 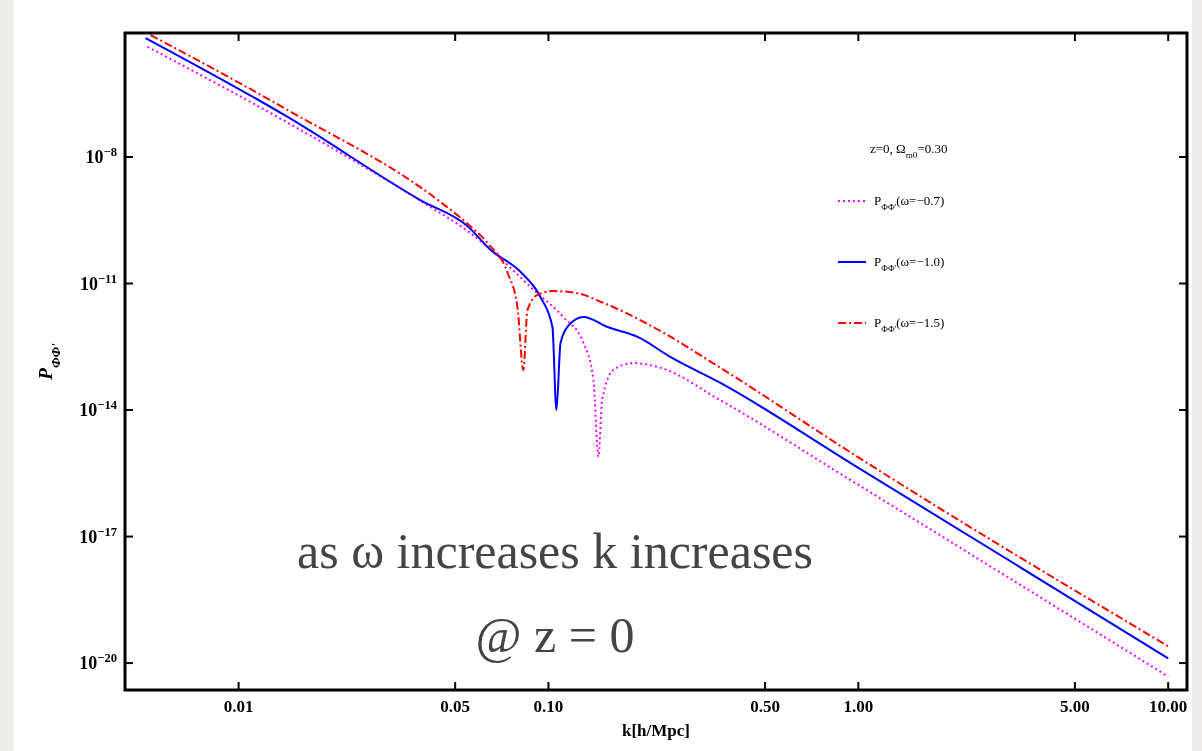 I want to click on x-tick-label: 10.00, so click(x=1168, y=706).